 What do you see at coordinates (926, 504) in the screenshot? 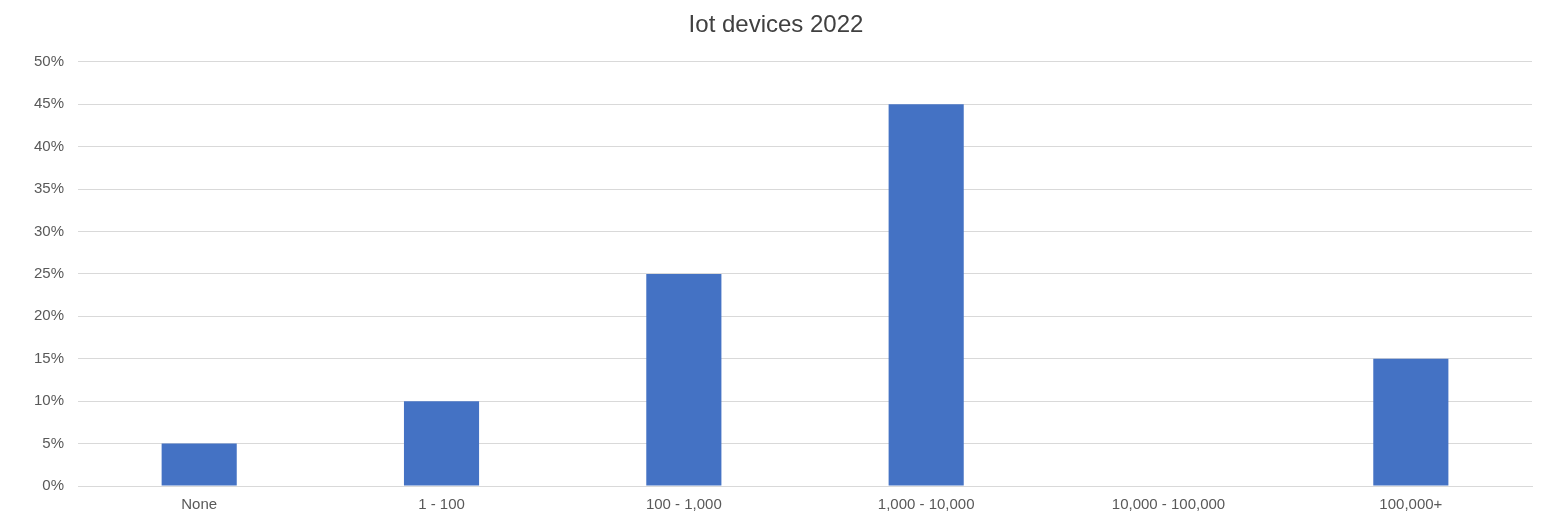
I see `x-tick-label: 1,000 - 10,000` at bounding box center [926, 504].